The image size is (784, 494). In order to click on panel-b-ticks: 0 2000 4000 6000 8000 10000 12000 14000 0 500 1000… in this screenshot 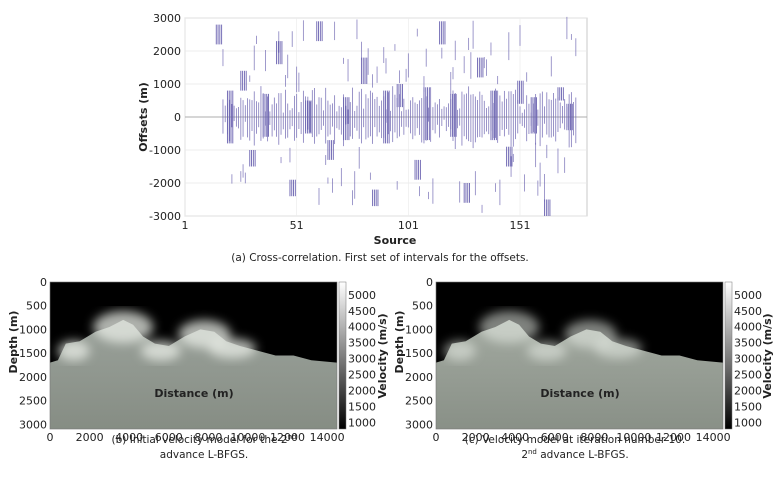, I will do `click(182, 360)`.